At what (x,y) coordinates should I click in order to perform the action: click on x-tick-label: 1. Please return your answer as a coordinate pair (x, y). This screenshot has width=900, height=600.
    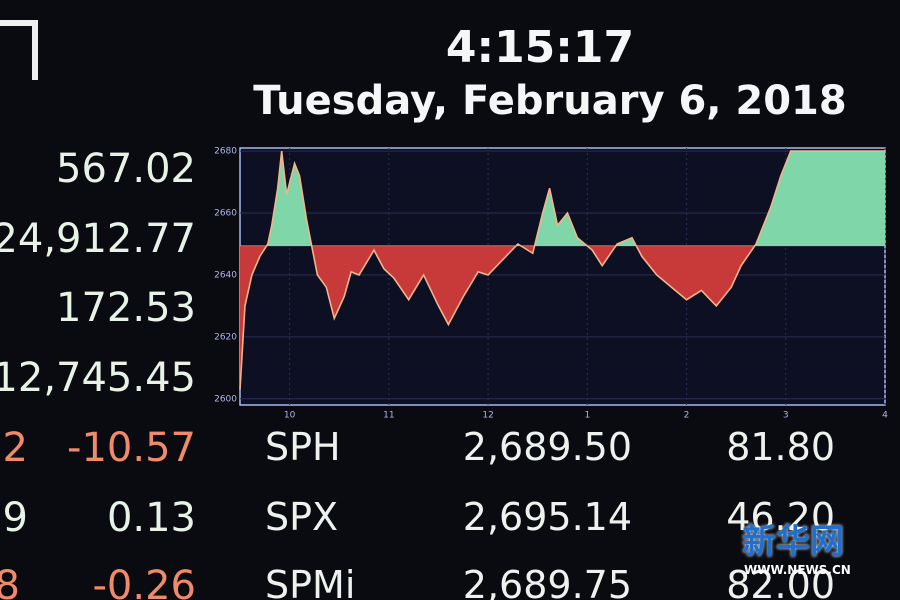
    Looking at the image, I should click on (587, 416).